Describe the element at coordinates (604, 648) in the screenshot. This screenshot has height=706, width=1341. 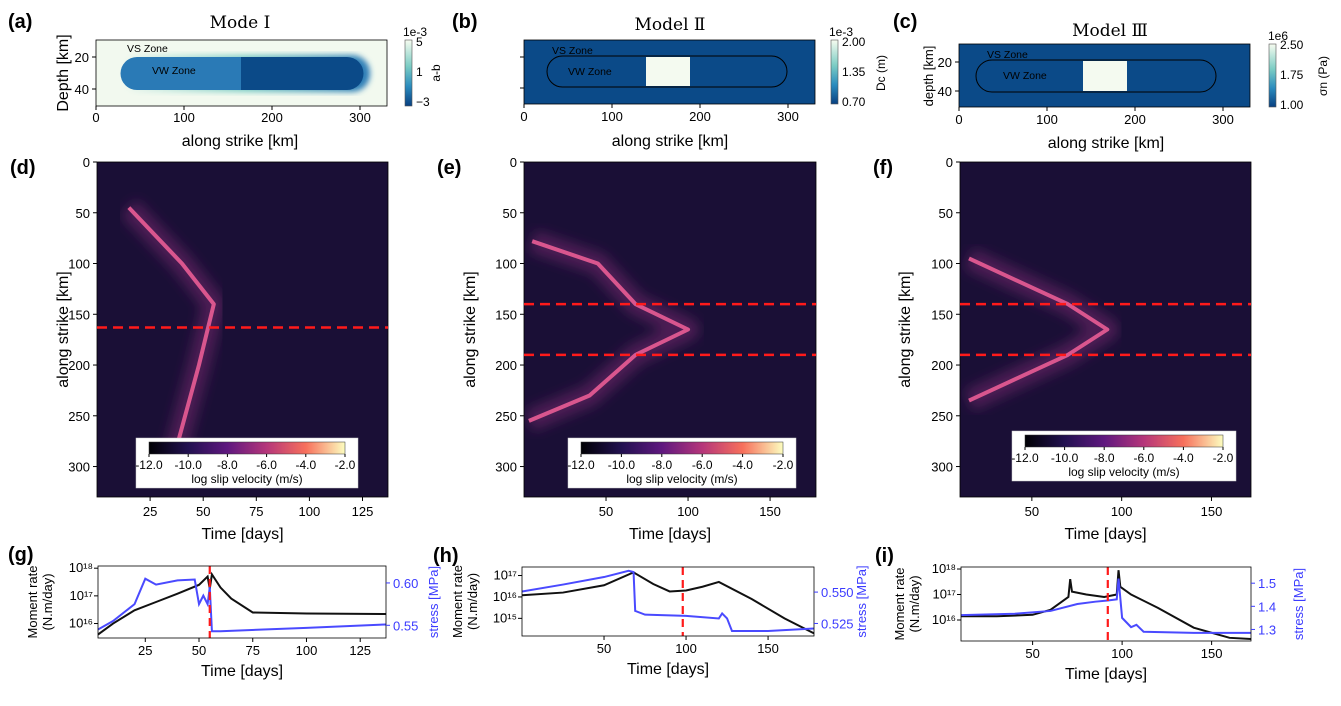
I see `x-tick-h-0: 50` at that location.